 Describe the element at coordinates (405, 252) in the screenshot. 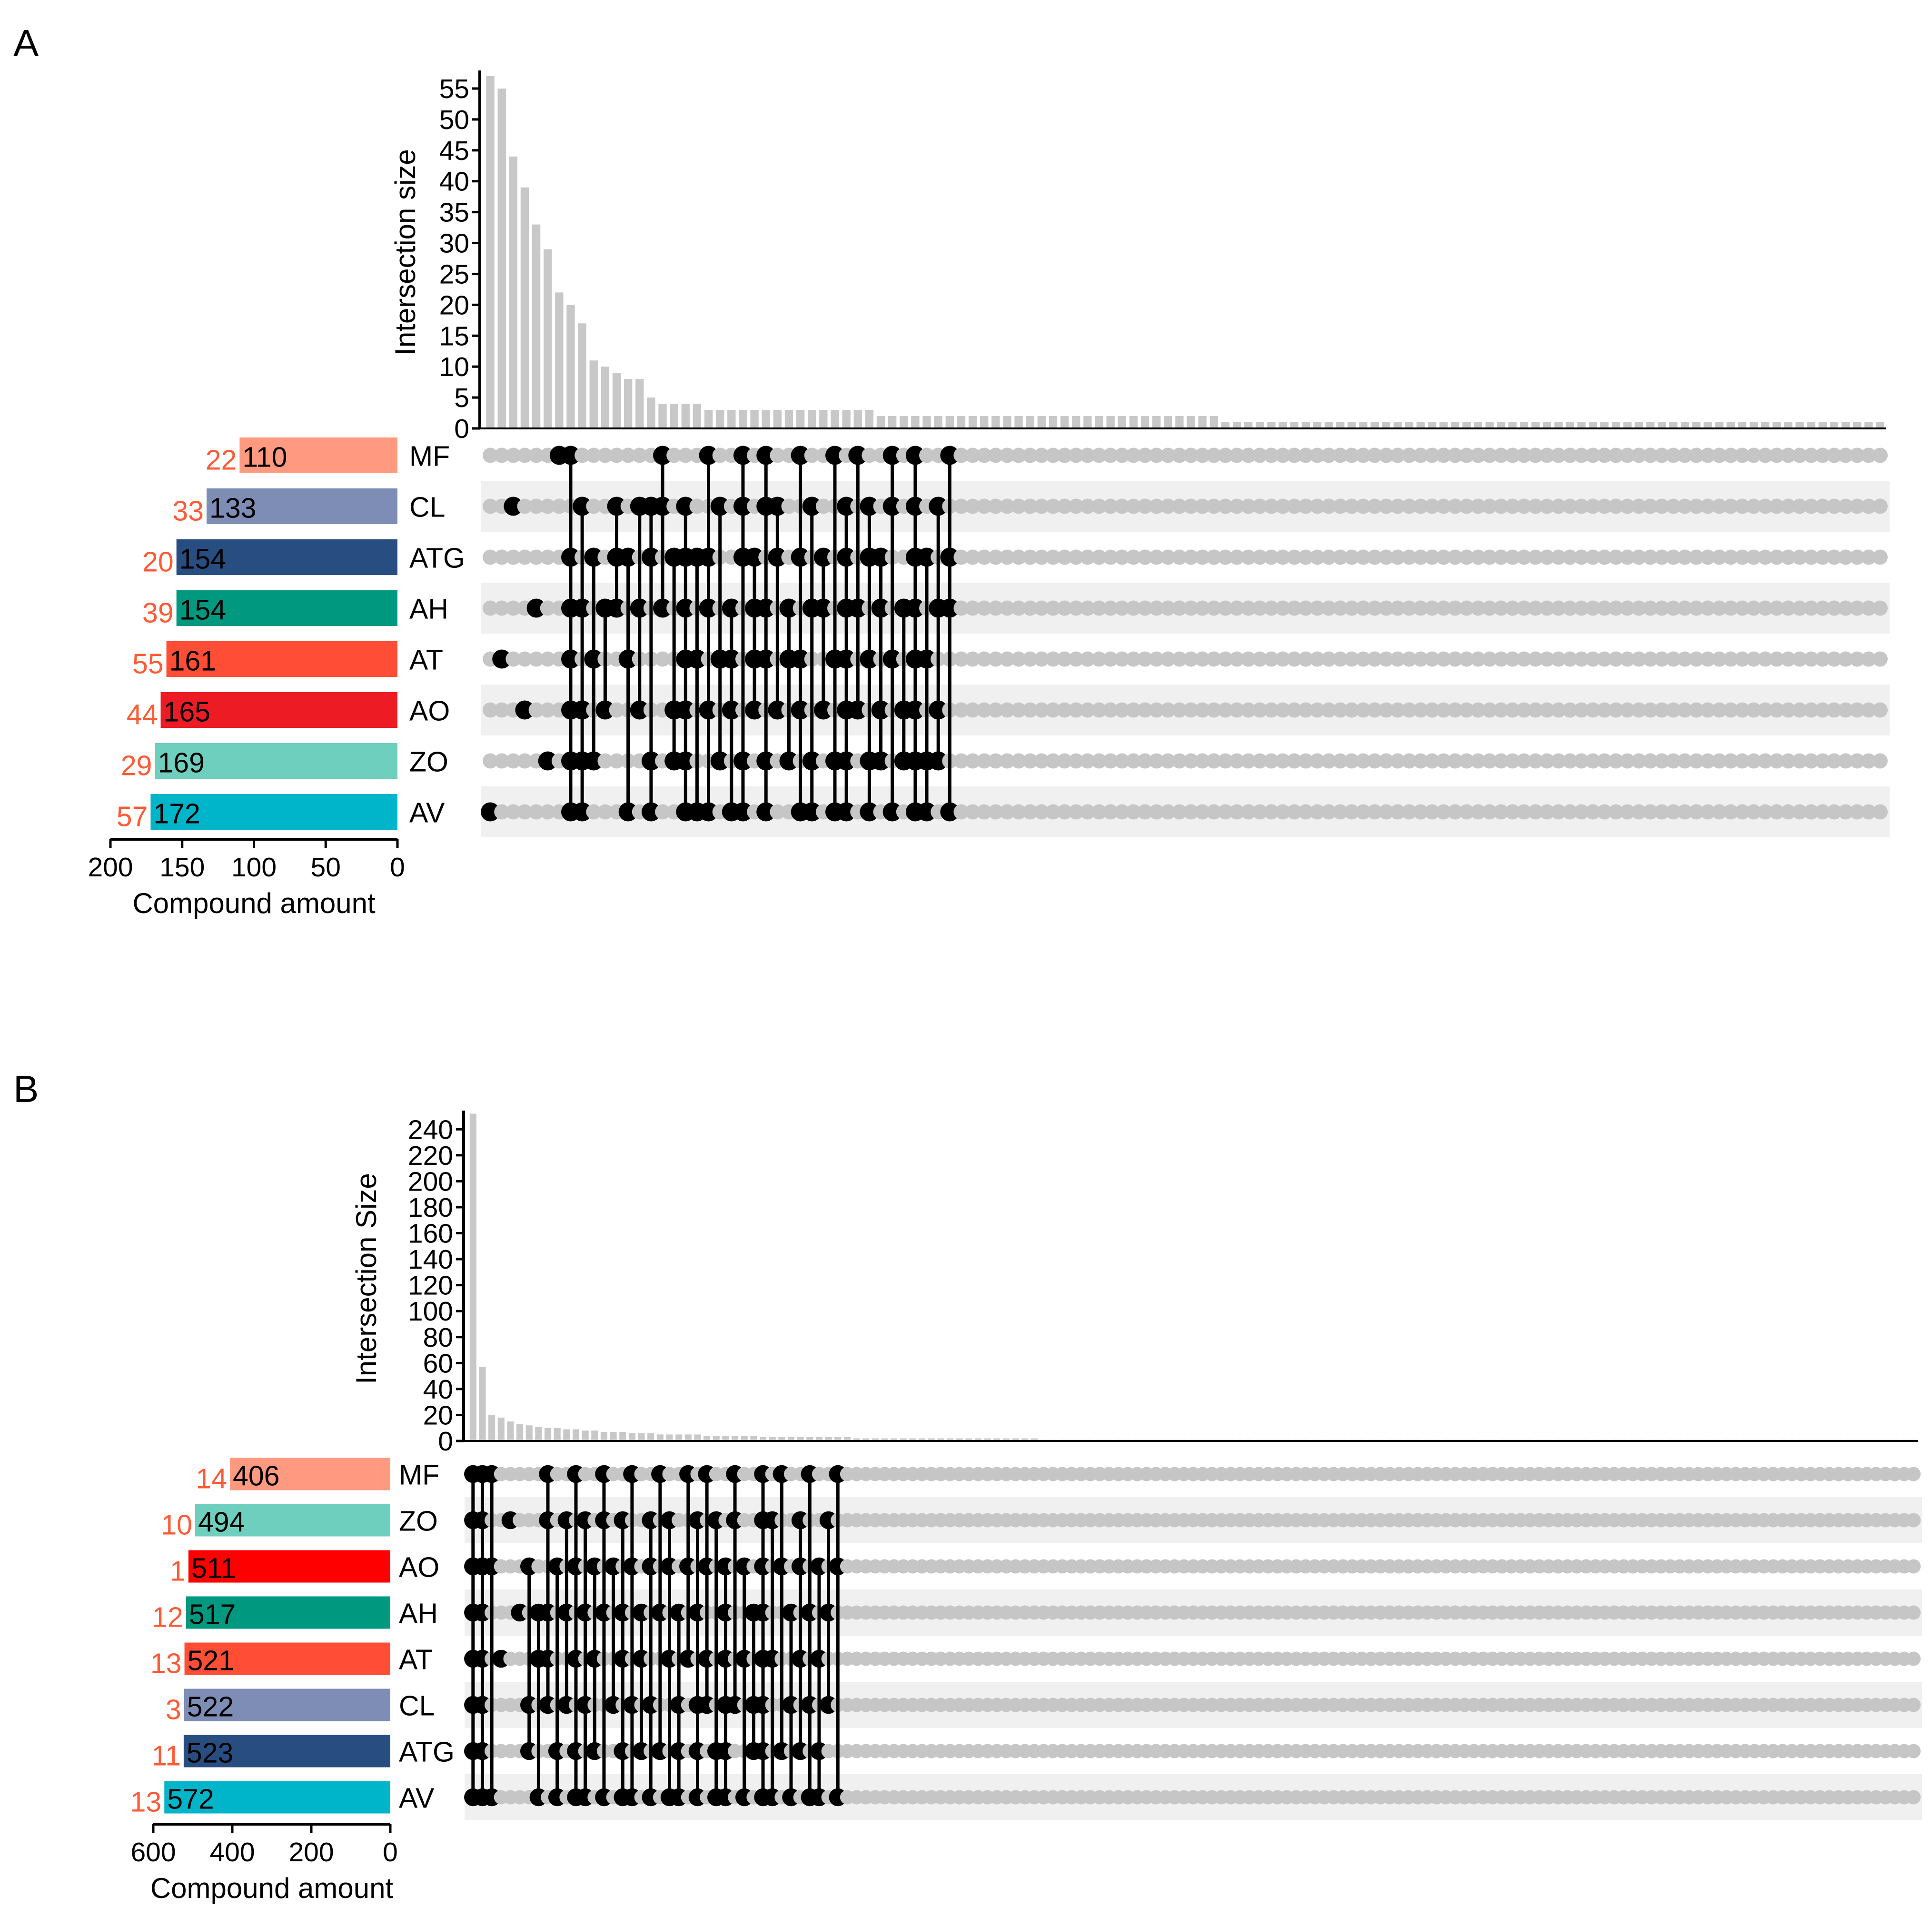

I see `y-axis-title: Intersection size` at that location.